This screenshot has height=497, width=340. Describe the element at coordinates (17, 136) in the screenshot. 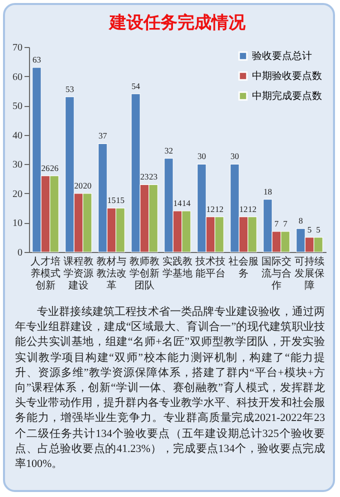

I see `y-tick-label: 40` at that location.